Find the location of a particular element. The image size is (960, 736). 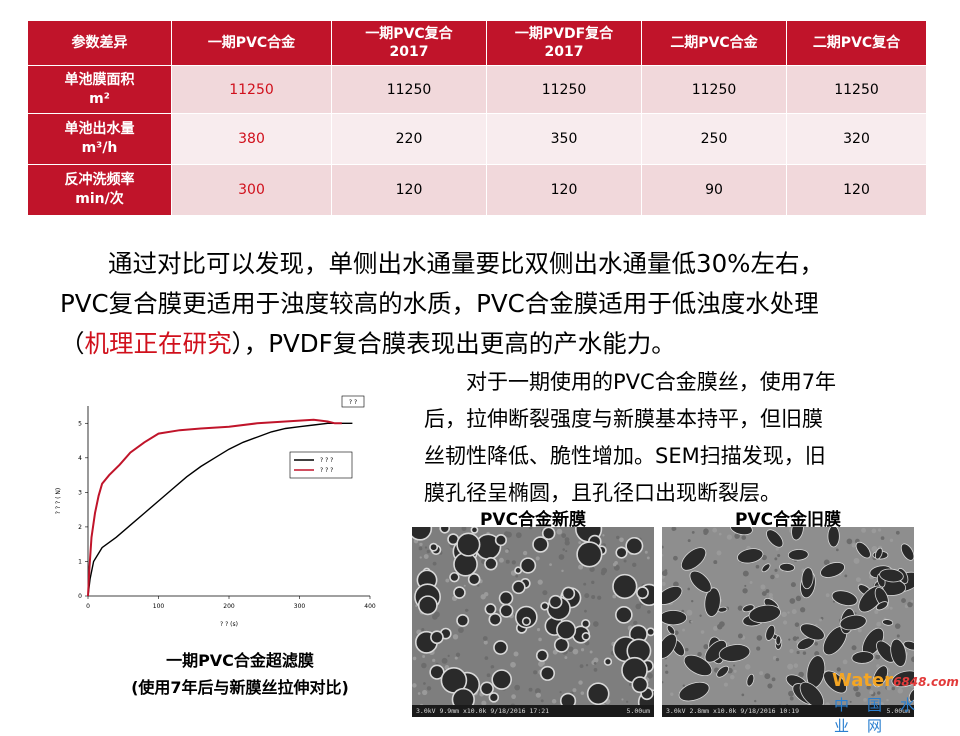

y-tick-label: 2 is located at coordinates (80, 527).